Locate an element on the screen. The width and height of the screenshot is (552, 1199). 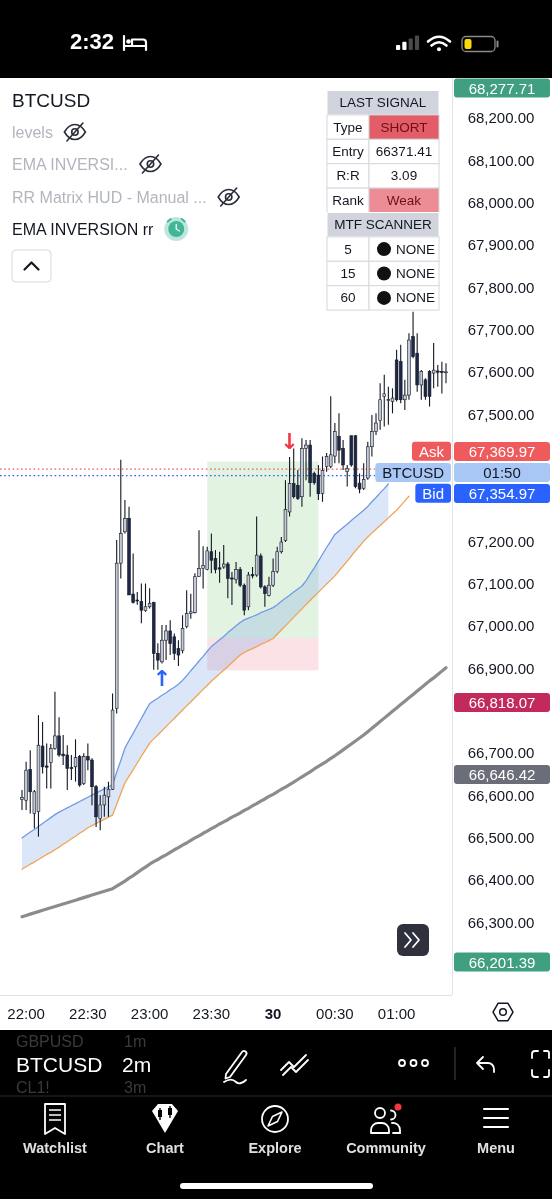
y-tick-label: 66,700.00 is located at coordinates (501, 753).